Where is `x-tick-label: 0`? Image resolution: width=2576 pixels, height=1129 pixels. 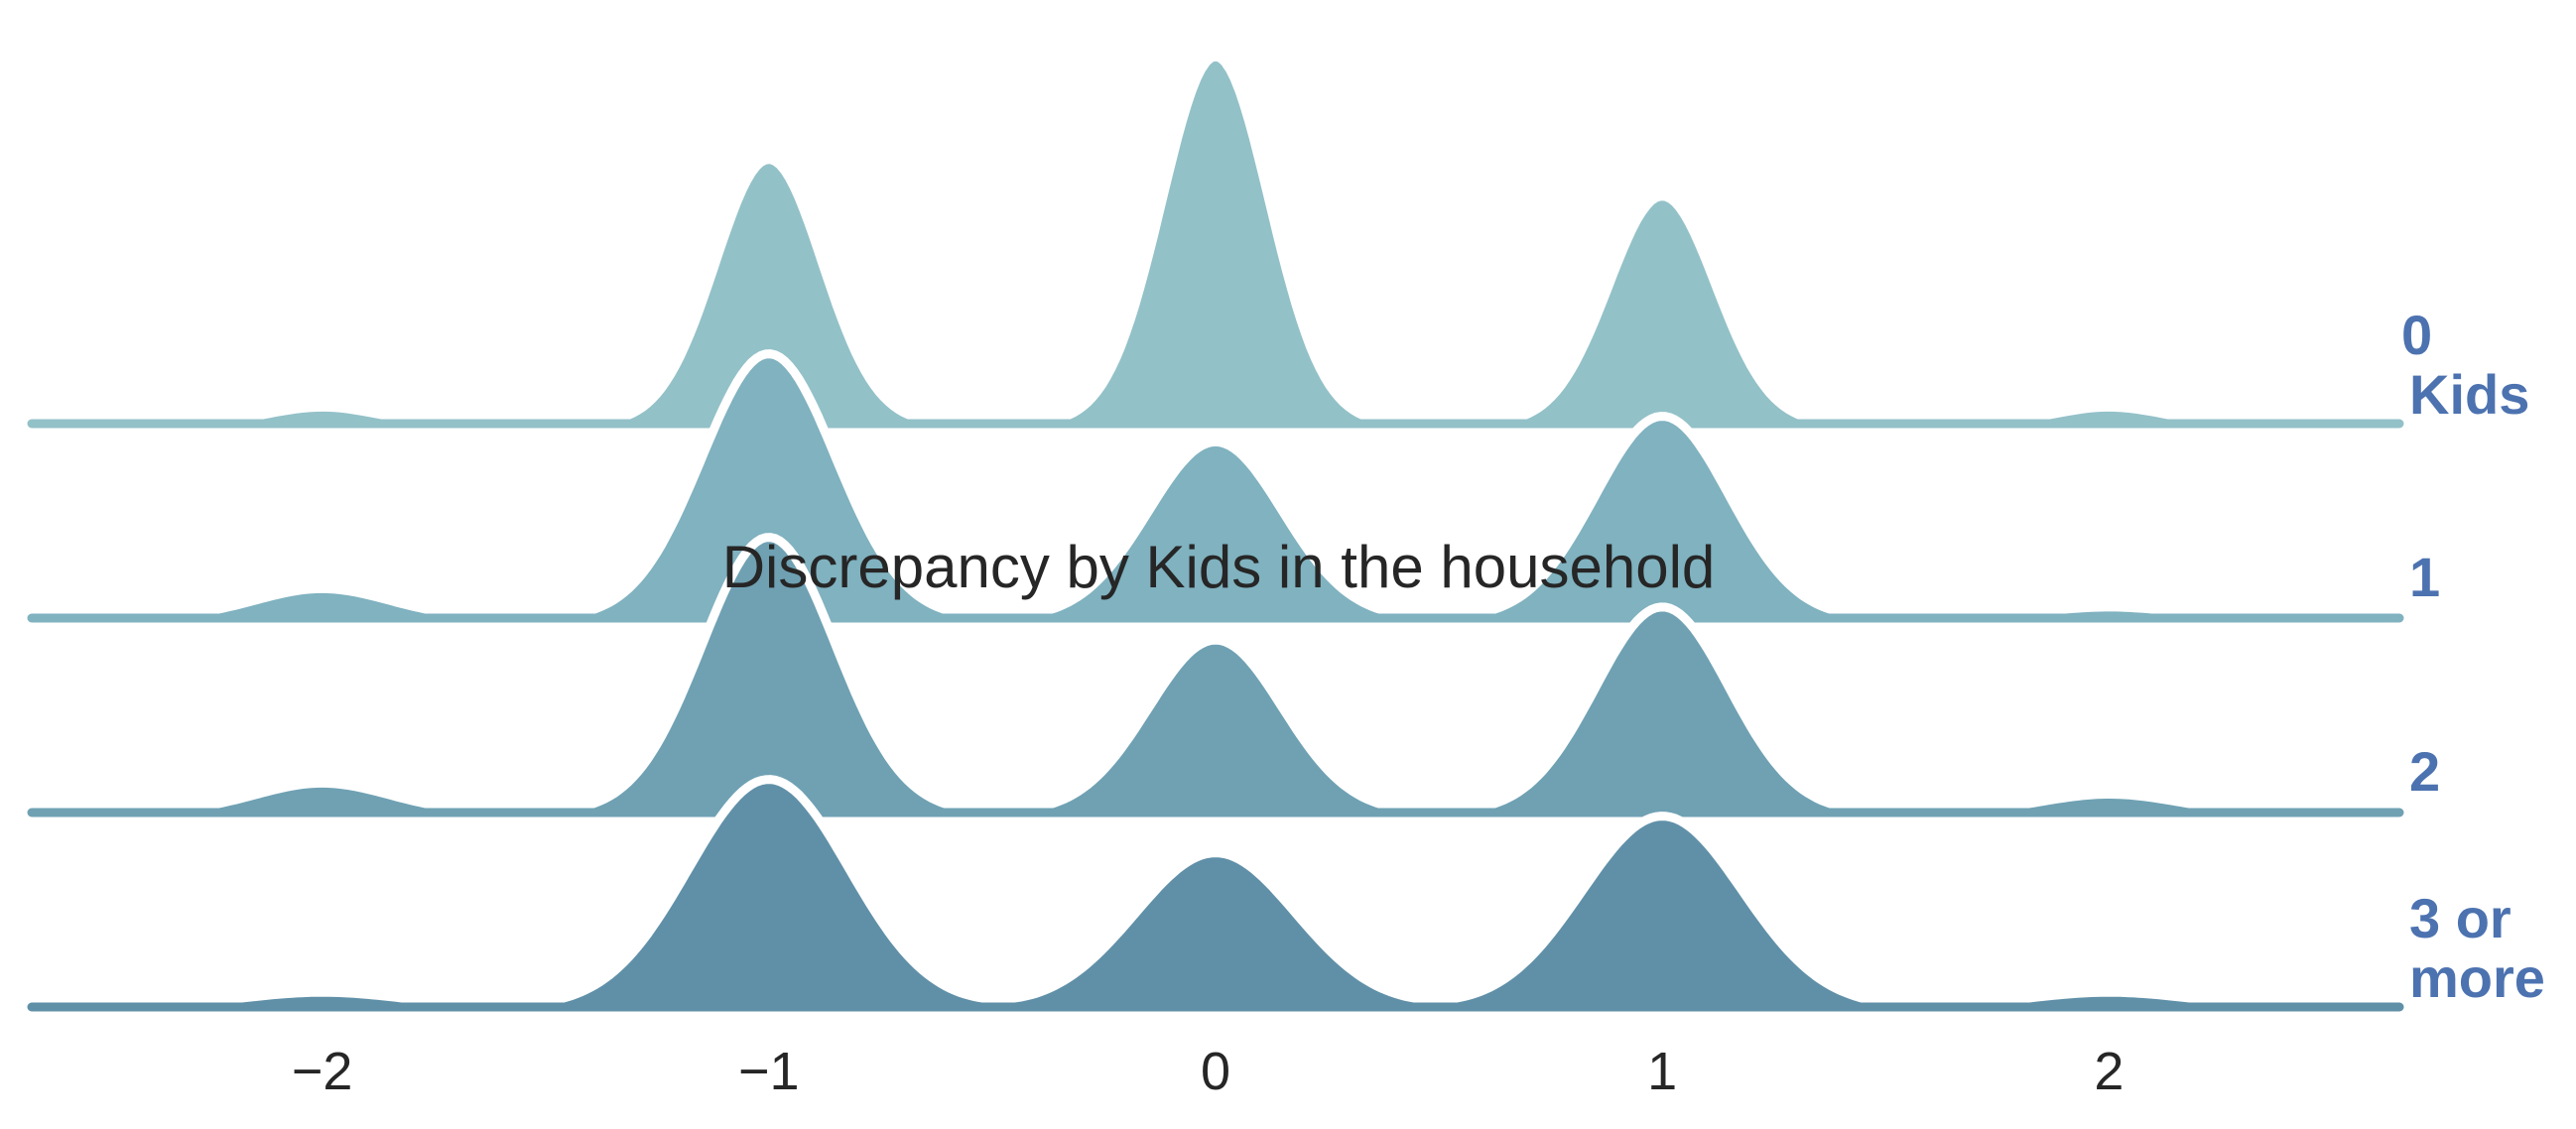 x-tick-label: 0 is located at coordinates (1215, 1071).